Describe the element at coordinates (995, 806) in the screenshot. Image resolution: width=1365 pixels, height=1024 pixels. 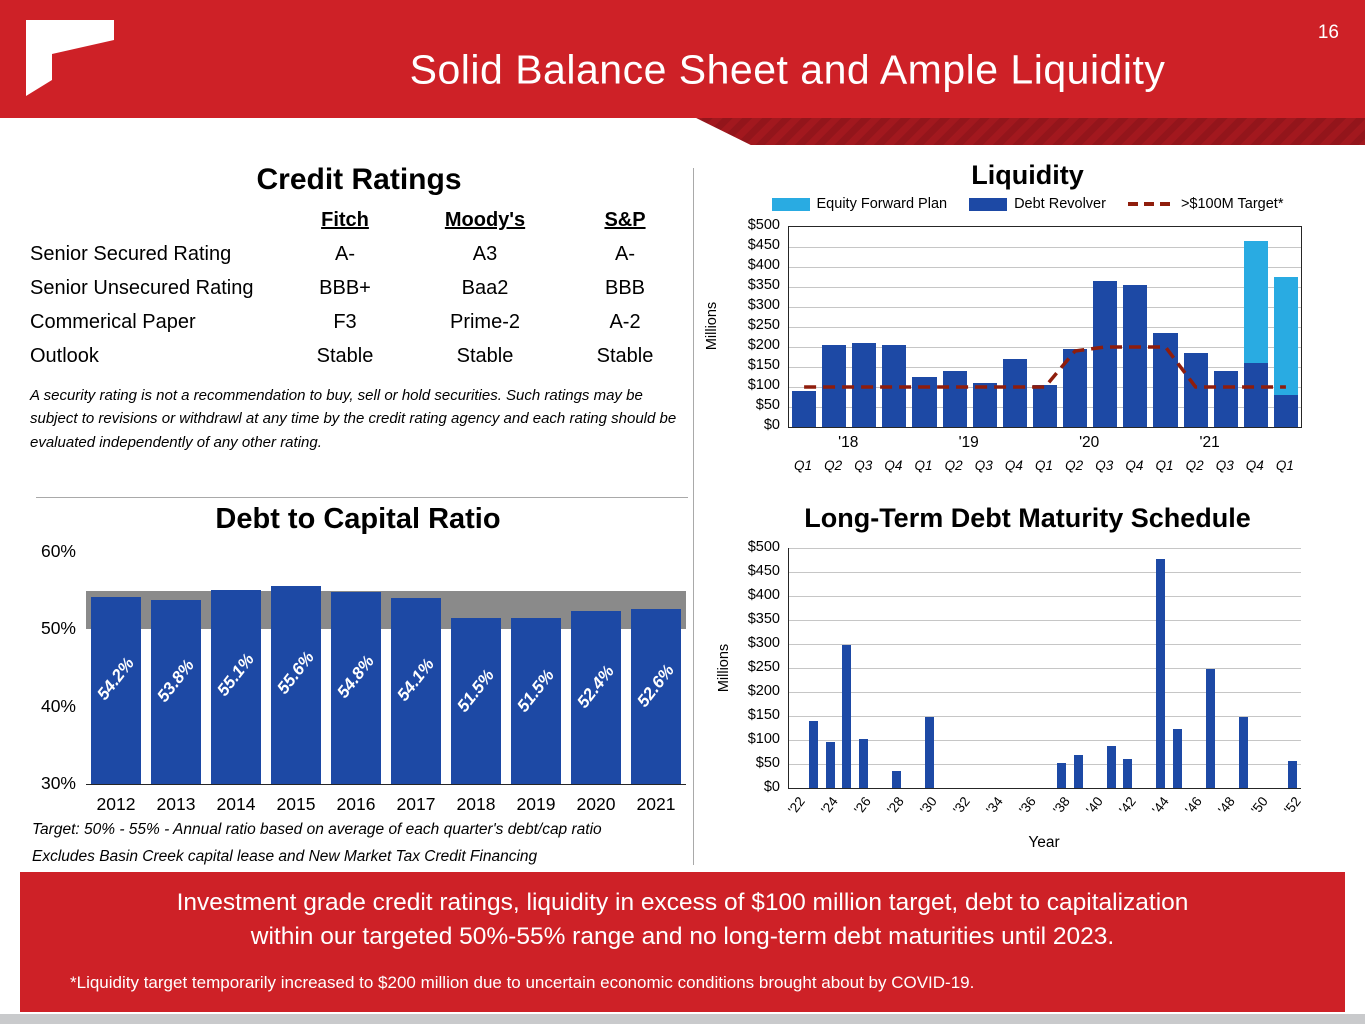
I see `x-tick-label: '34` at that location.